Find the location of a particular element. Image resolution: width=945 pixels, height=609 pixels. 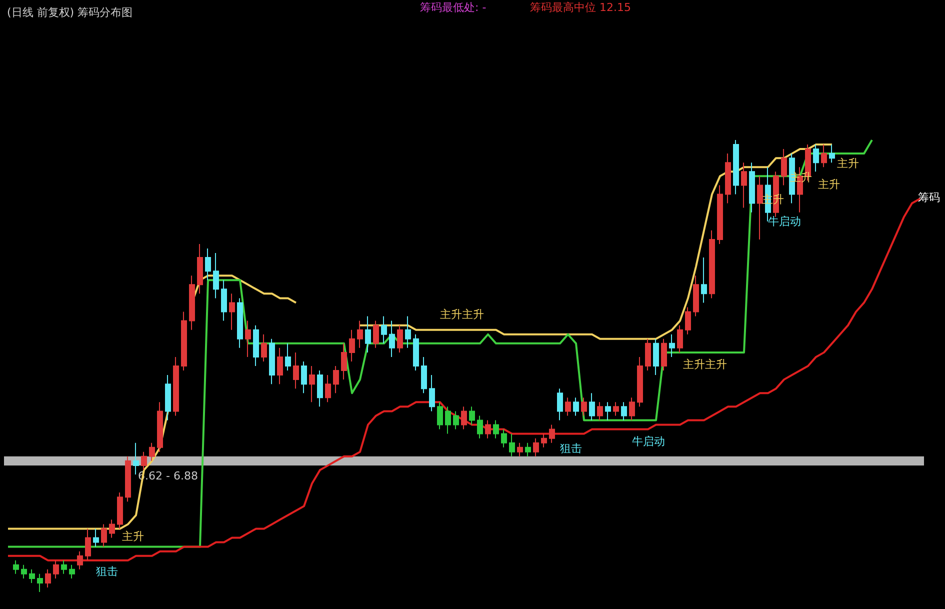

annotation: 主升主升 is located at coordinates (705, 364).